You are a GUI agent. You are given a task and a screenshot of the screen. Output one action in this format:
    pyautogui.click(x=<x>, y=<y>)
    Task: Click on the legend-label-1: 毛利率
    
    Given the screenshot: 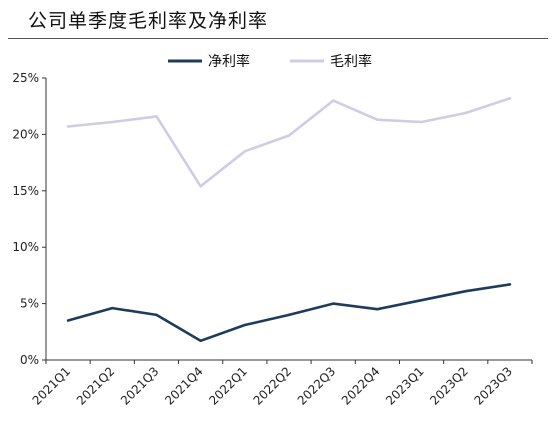 What is the action you would take?
    pyautogui.click(x=351, y=61)
    